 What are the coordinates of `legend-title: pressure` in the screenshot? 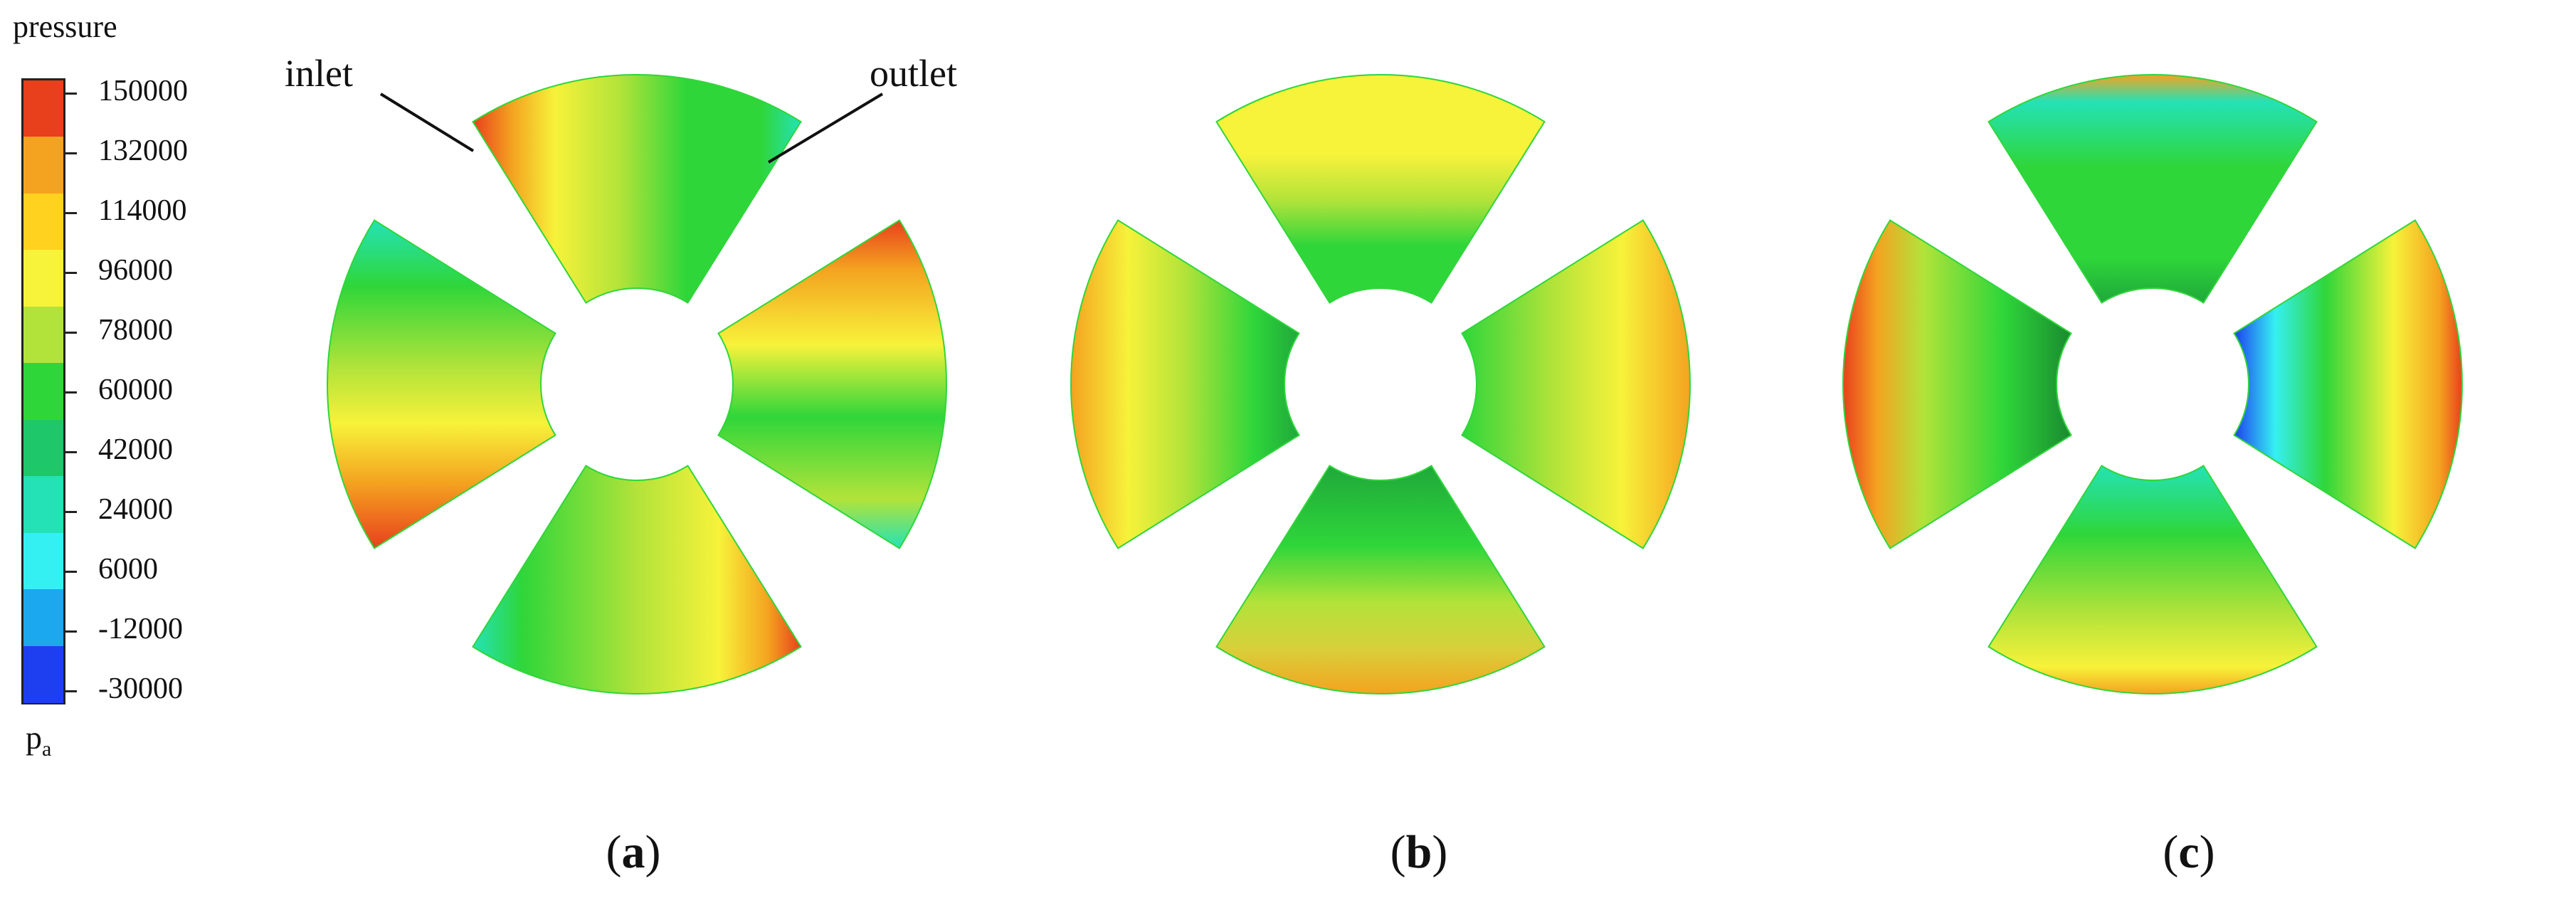 It's located at (65, 27).